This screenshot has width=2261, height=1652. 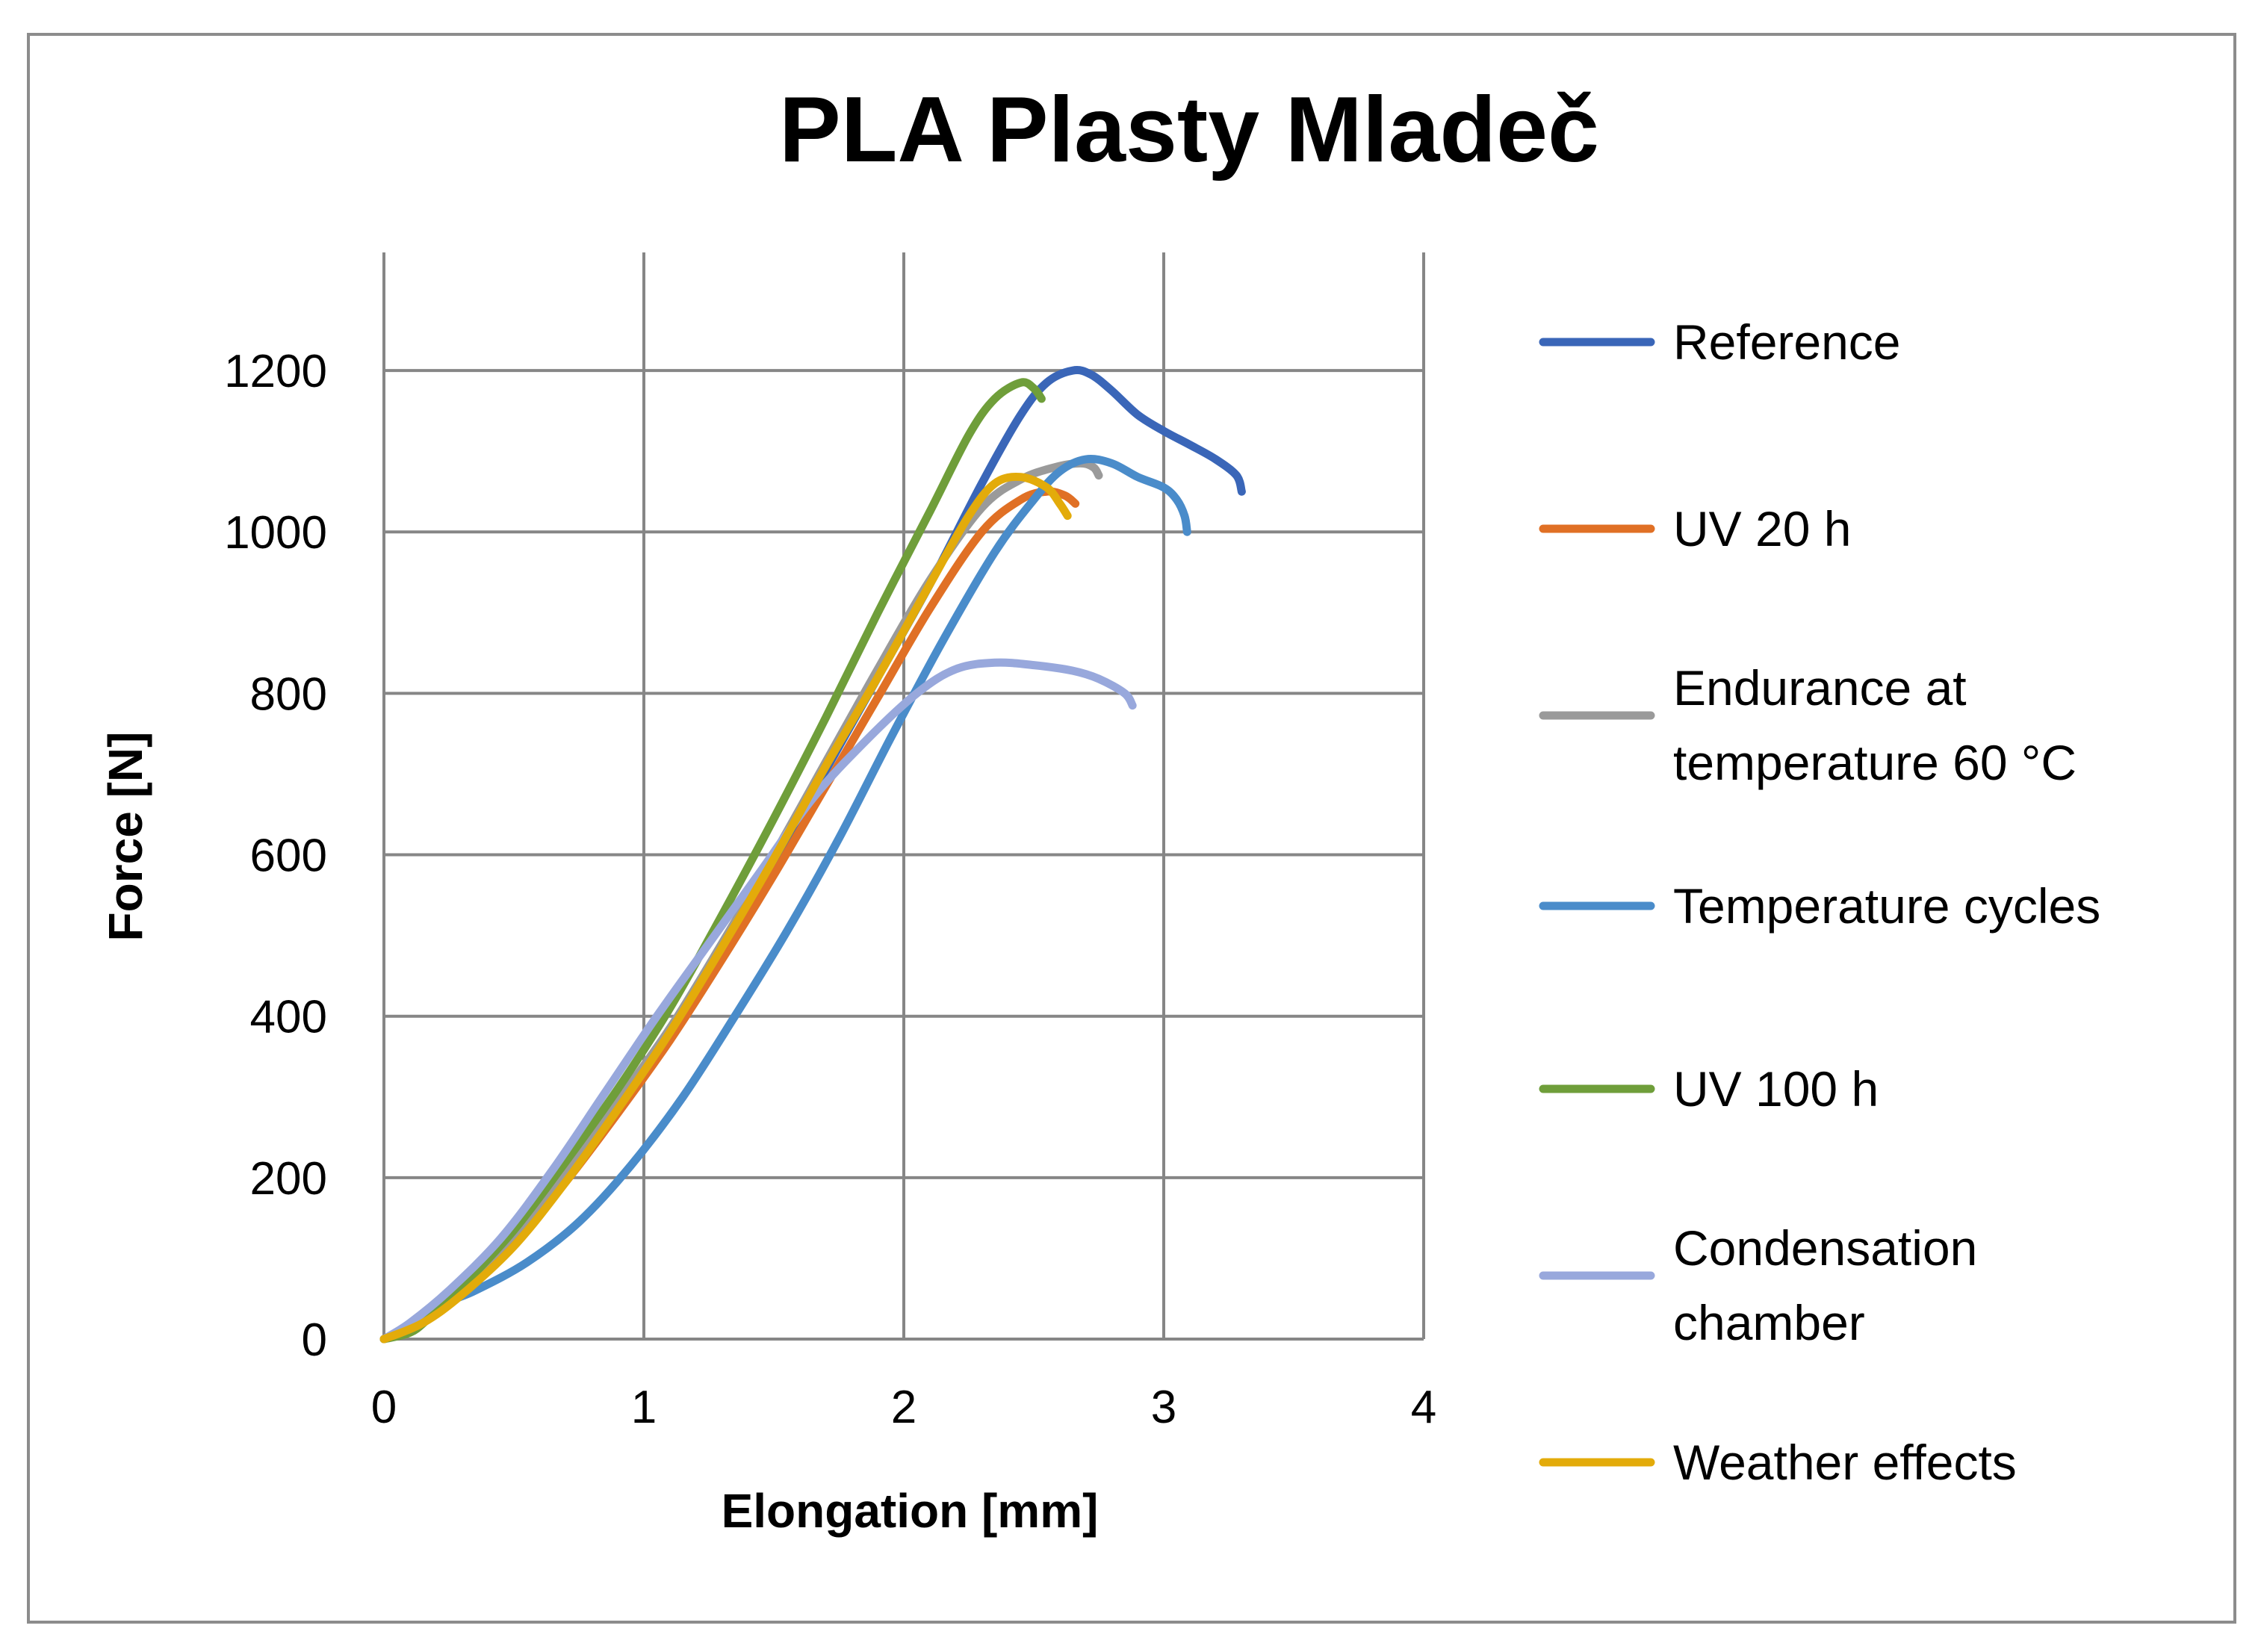 What do you see at coordinates (288, 694) in the screenshot?
I see `y-tick-label-4: 800` at bounding box center [288, 694].